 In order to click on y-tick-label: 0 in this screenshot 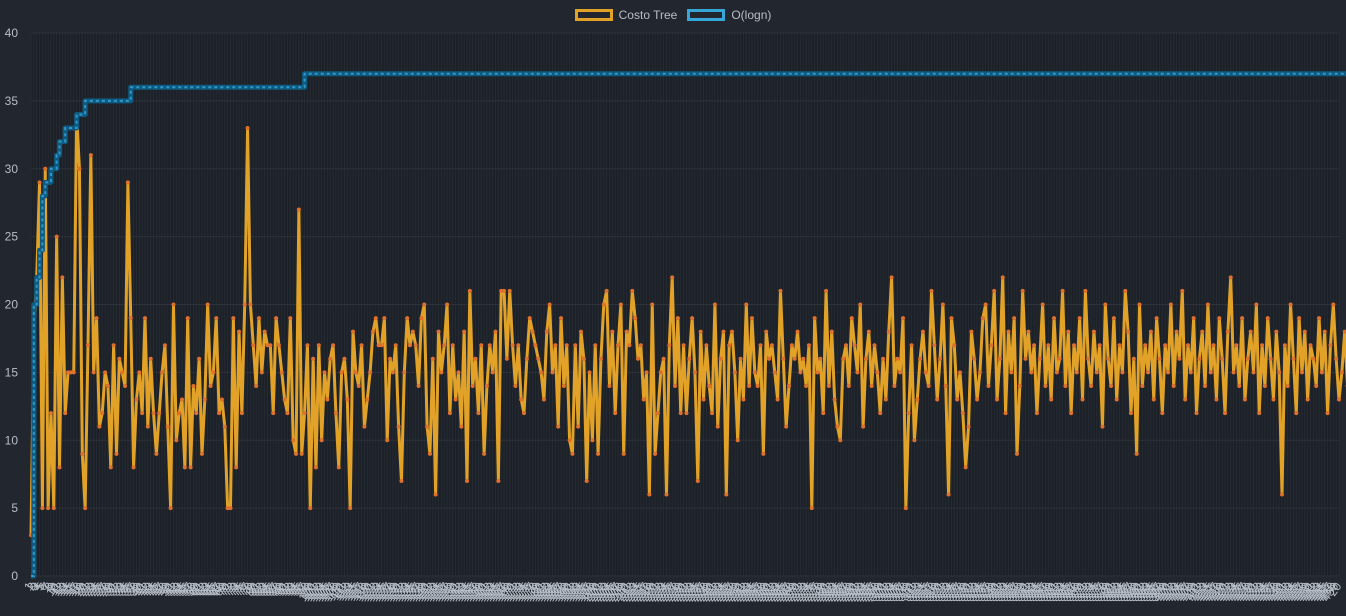, I will do `click(14, 576)`.